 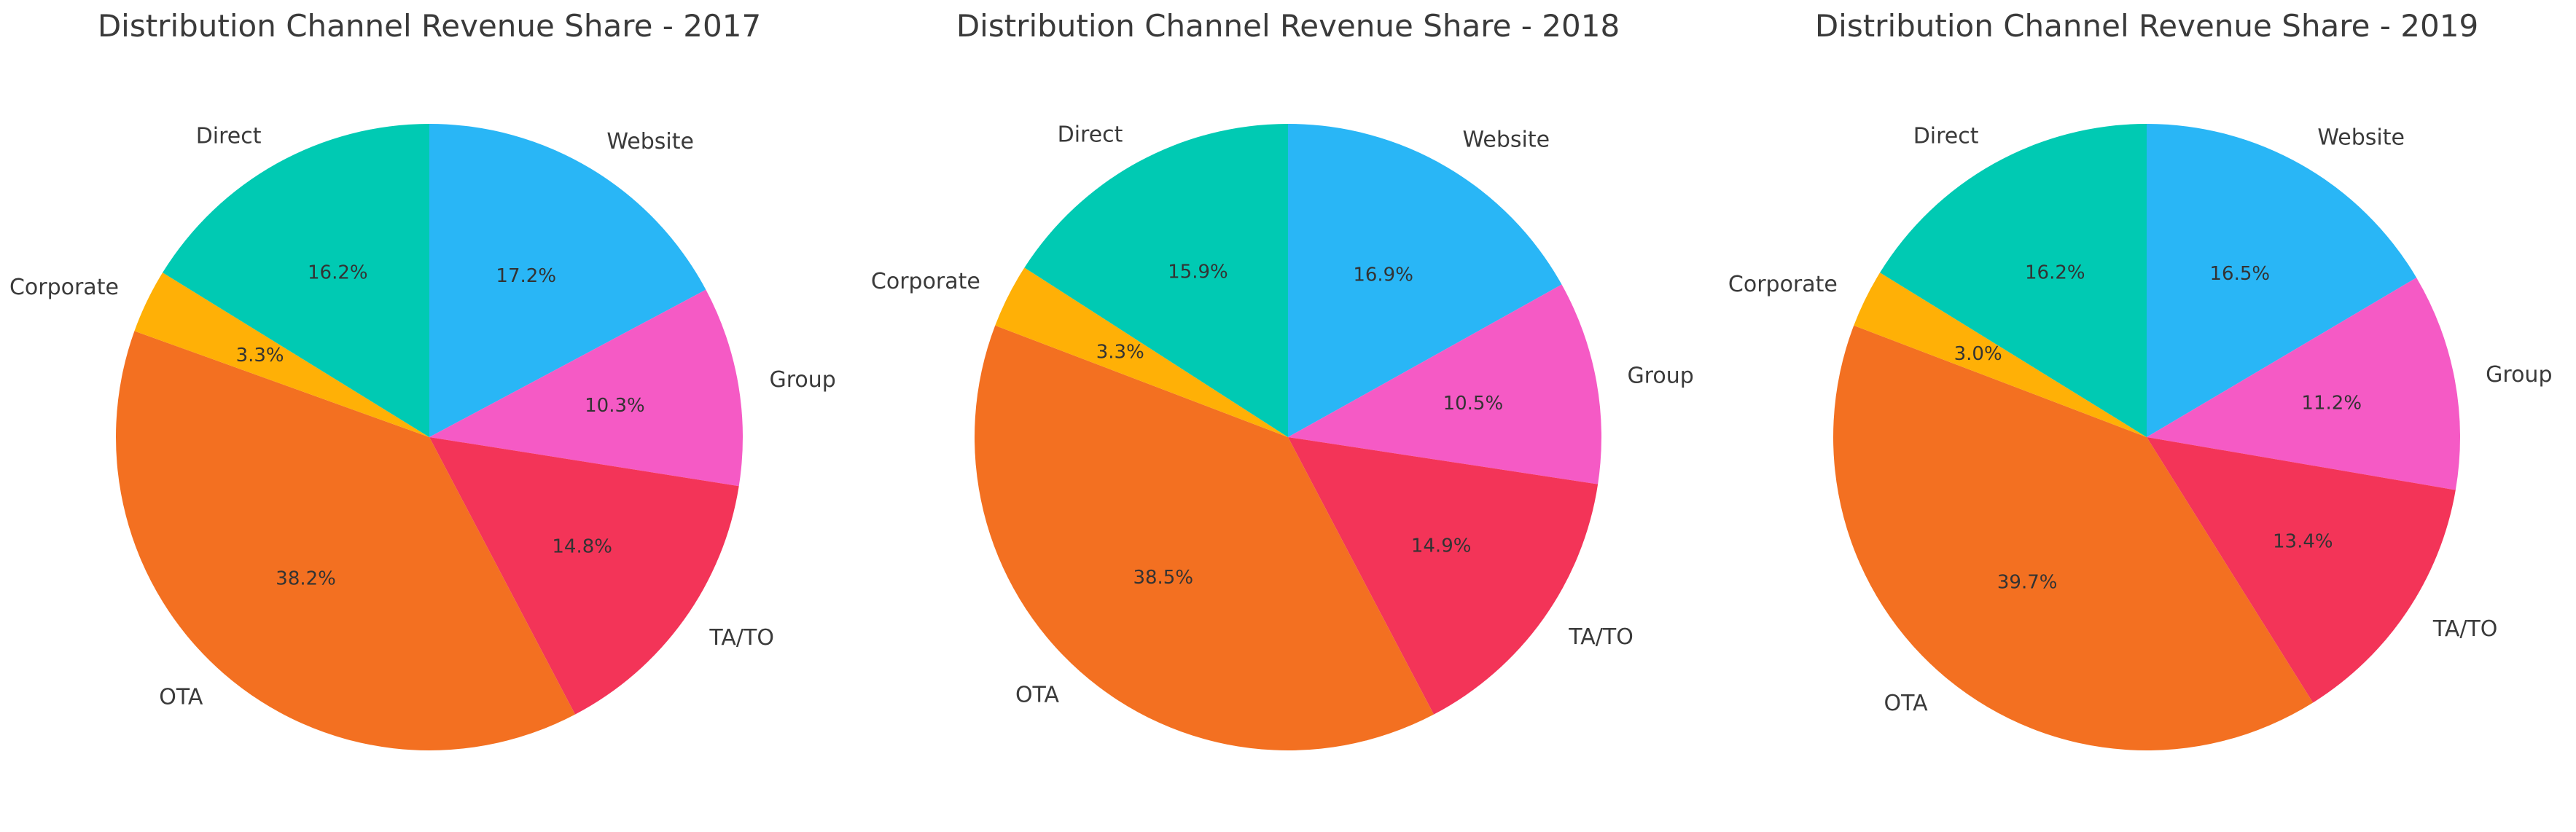 What do you see at coordinates (2303, 542) in the screenshot?
I see `pct-label-ta-to: 13.4%` at bounding box center [2303, 542].